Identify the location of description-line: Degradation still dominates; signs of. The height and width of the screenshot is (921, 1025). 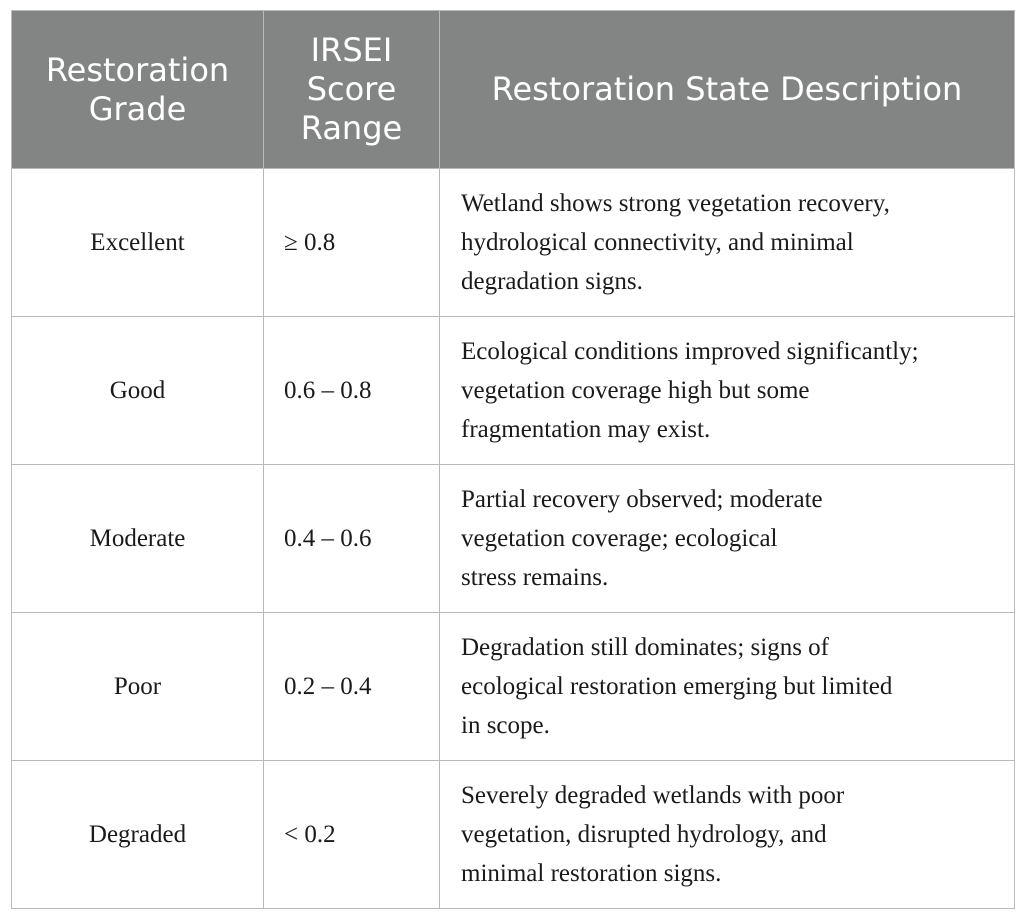
(645, 647).